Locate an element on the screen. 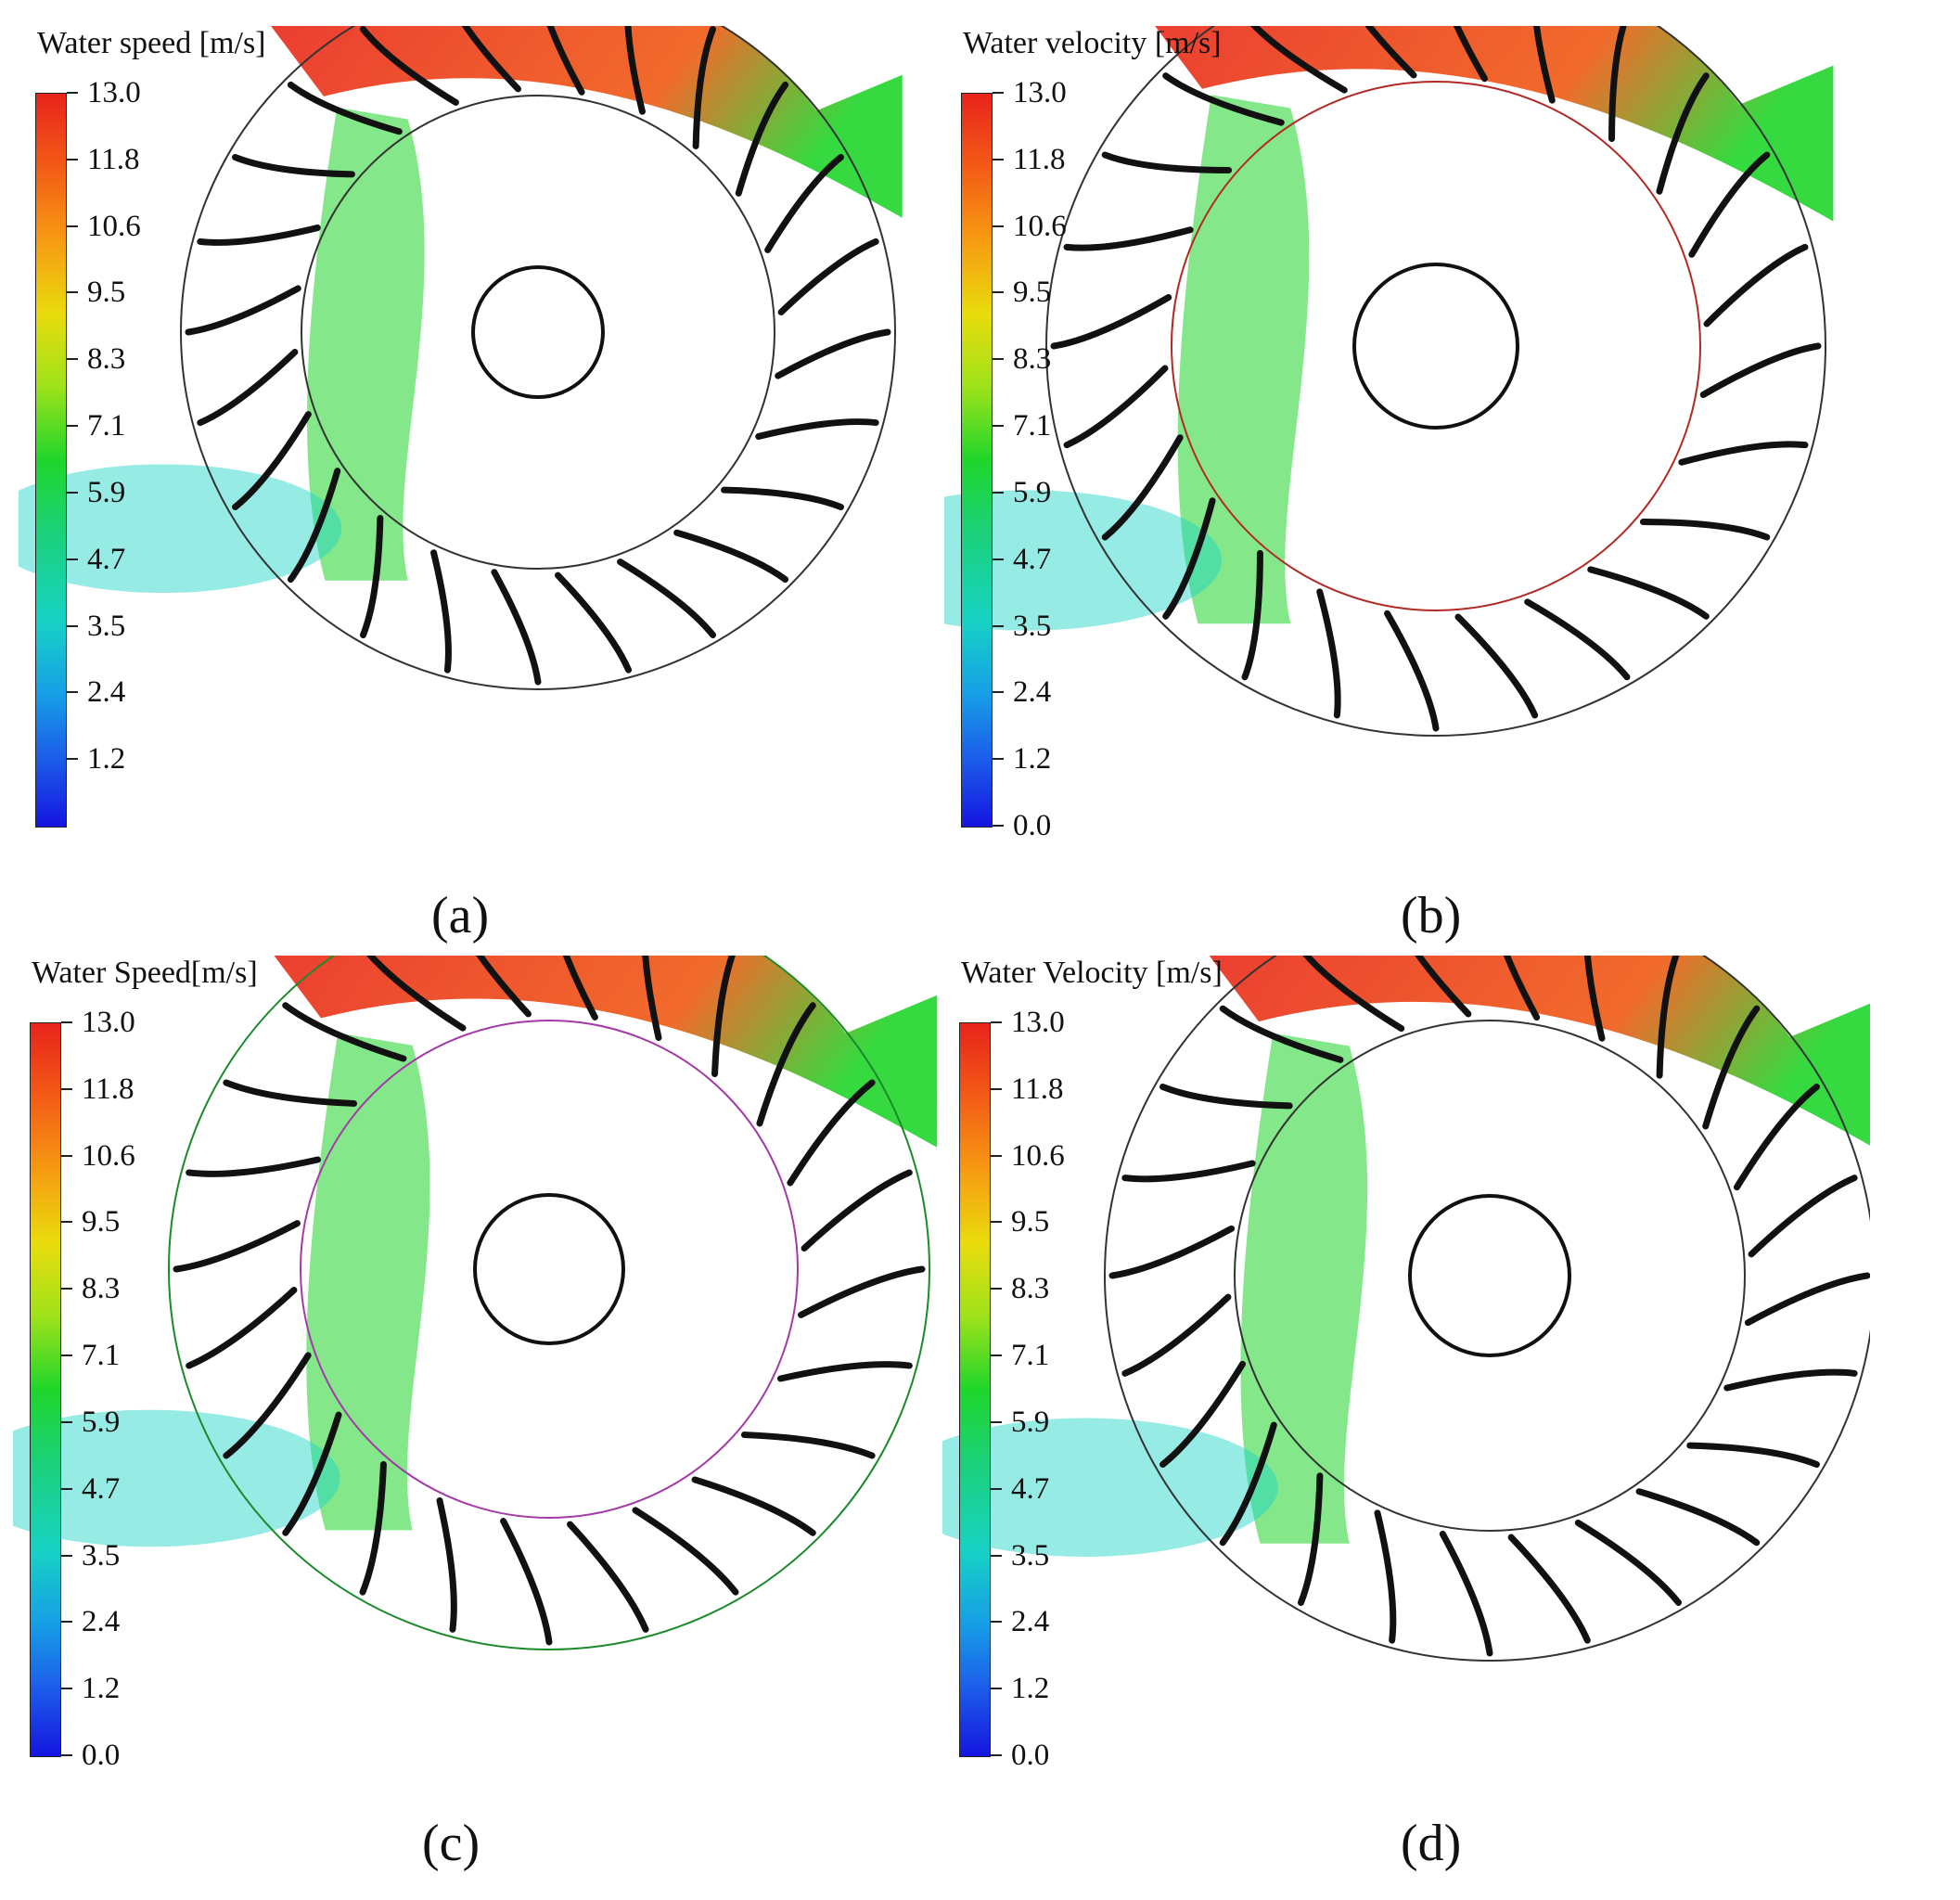  legend-tick-label: 5.9 is located at coordinates (1030, 1422).